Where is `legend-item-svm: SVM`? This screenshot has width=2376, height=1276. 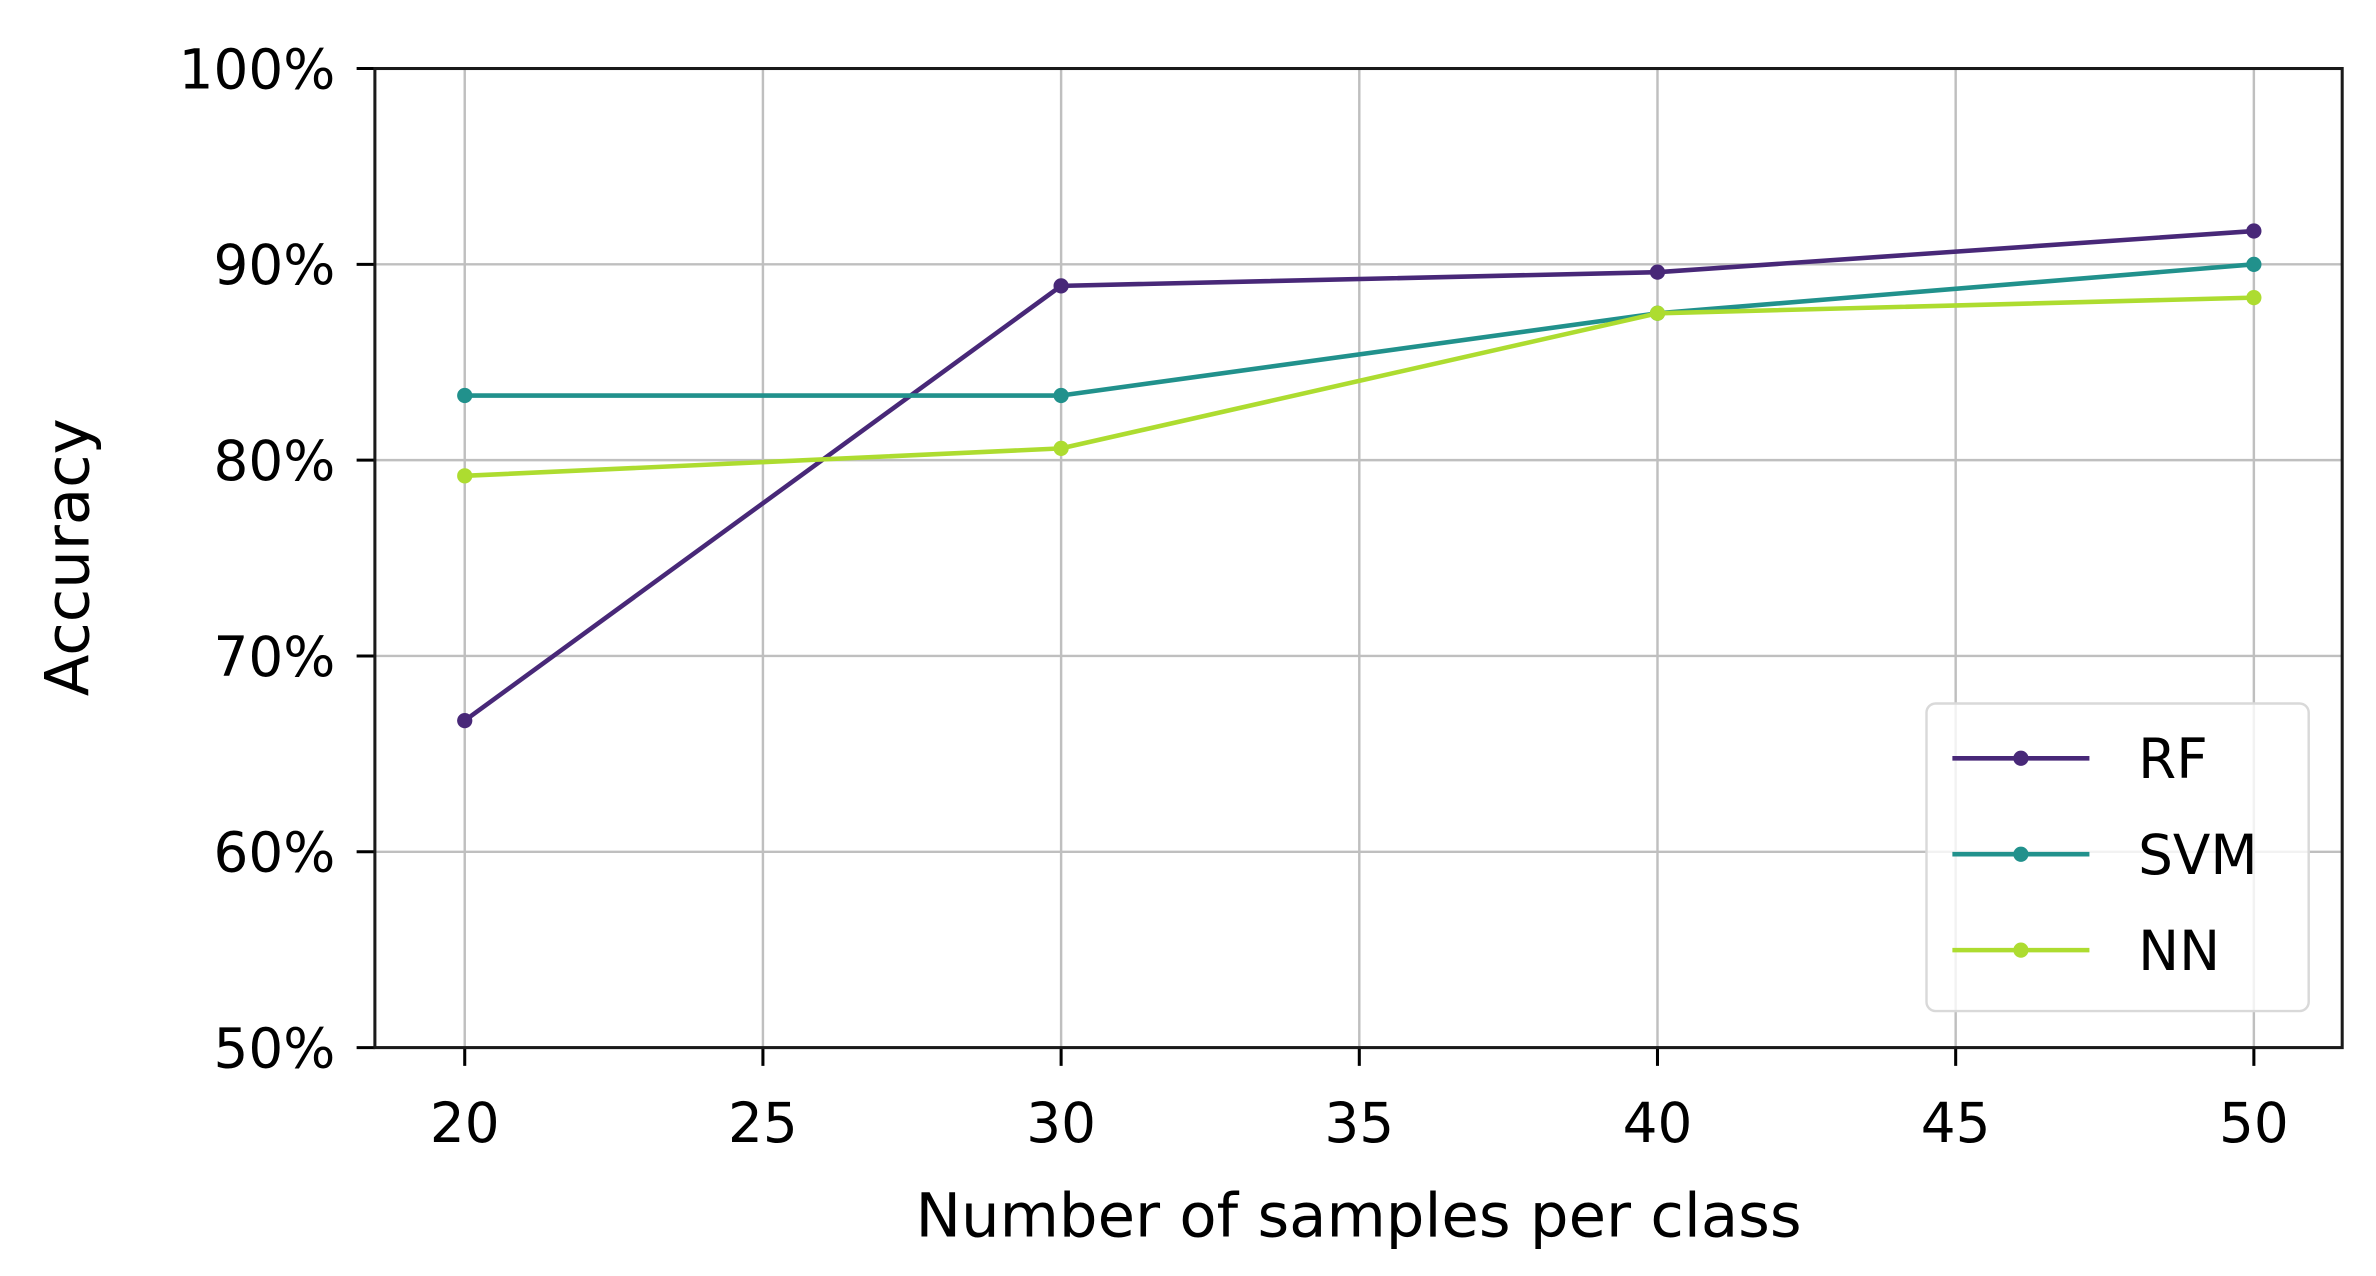
legend-item-svm: SVM is located at coordinates (2105, 855).